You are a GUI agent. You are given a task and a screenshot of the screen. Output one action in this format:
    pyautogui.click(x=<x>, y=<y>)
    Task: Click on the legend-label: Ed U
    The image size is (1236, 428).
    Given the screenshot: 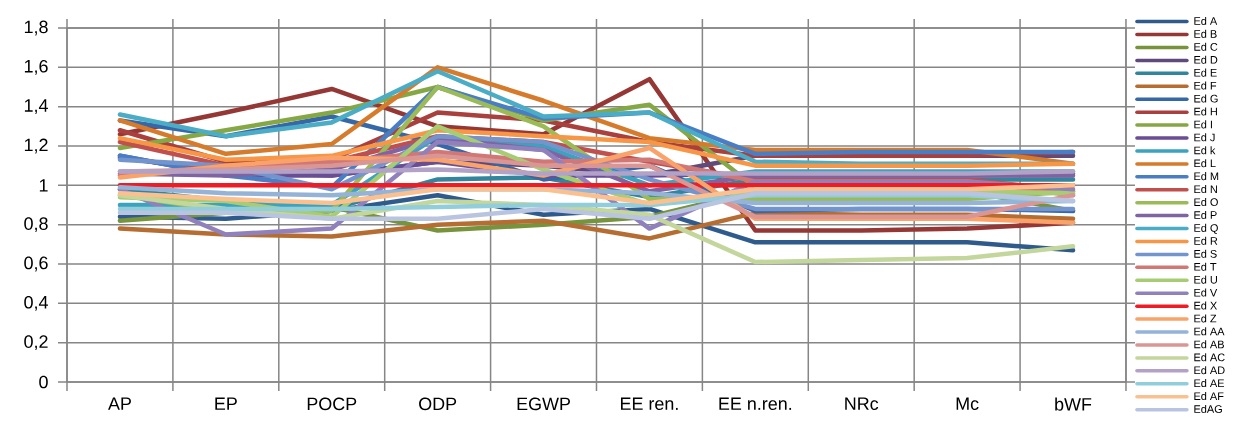 What is the action you would take?
    pyautogui.click(x=1205, y=279)
    